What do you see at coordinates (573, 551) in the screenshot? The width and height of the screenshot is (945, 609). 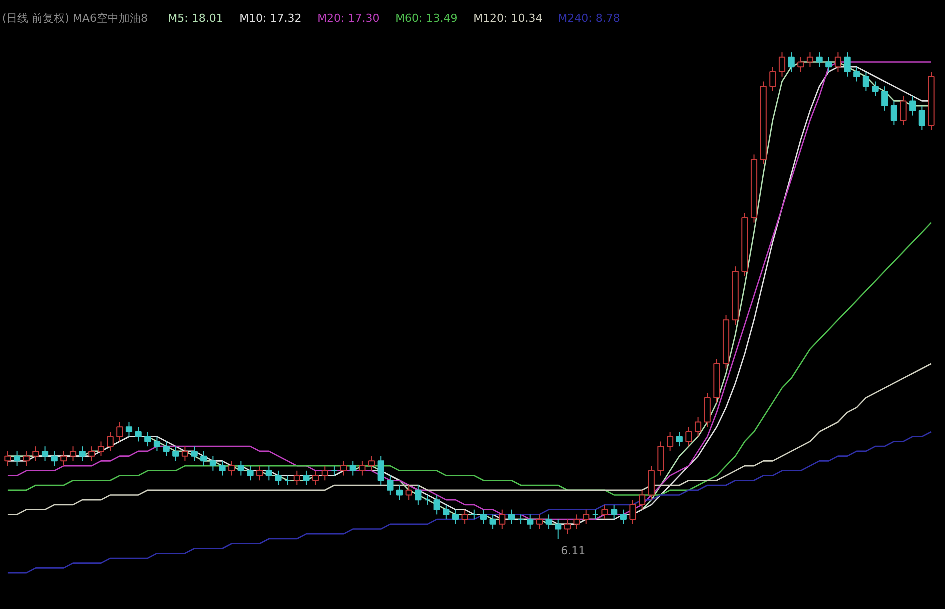 I see `text: 6.11` at bounding box center [573, 551].